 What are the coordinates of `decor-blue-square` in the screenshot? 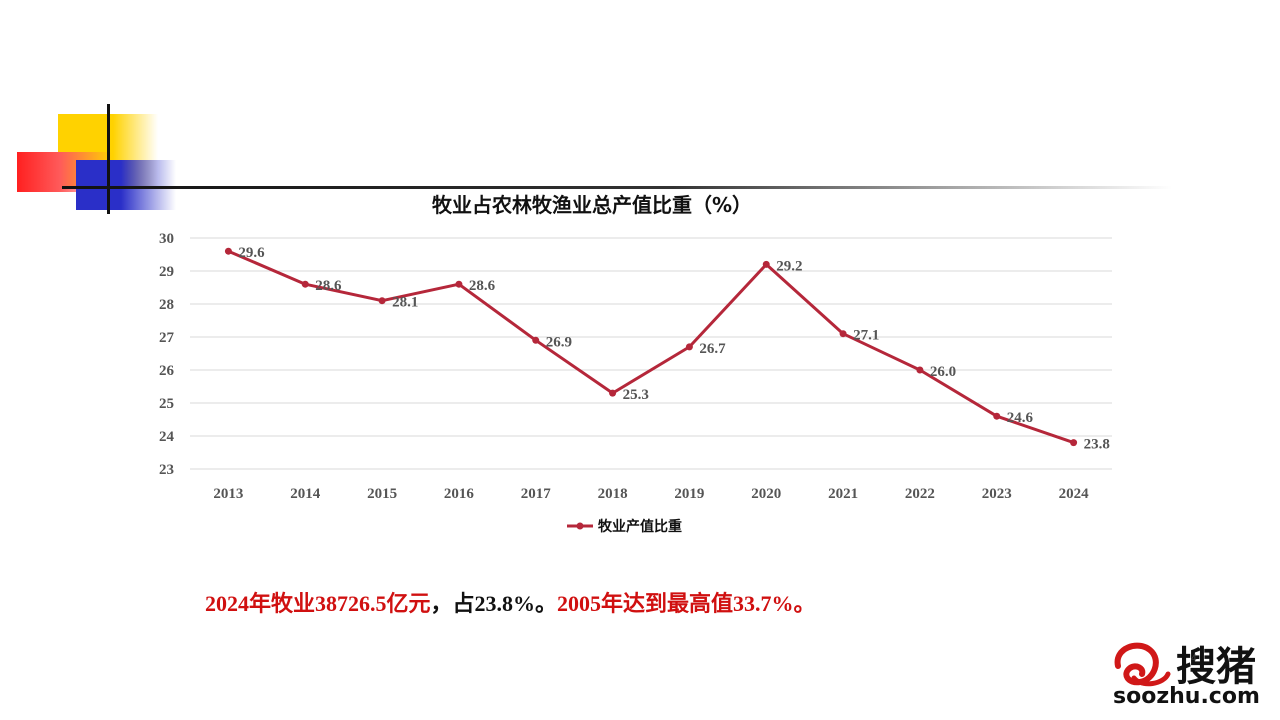 It's located at (126, 185).